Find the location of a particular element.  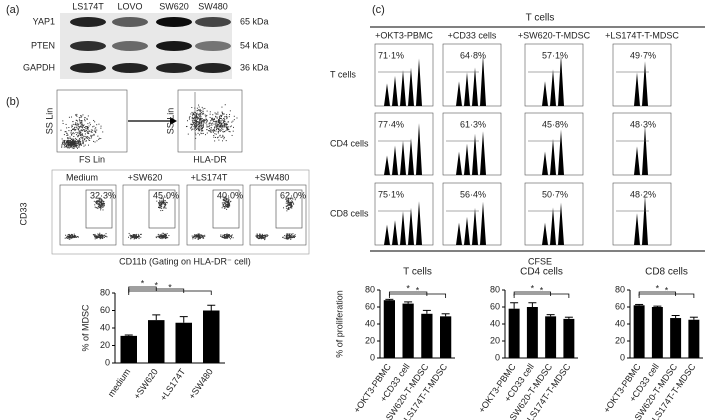

chart-title: CD8 cells is located at coordinates (666, 272).